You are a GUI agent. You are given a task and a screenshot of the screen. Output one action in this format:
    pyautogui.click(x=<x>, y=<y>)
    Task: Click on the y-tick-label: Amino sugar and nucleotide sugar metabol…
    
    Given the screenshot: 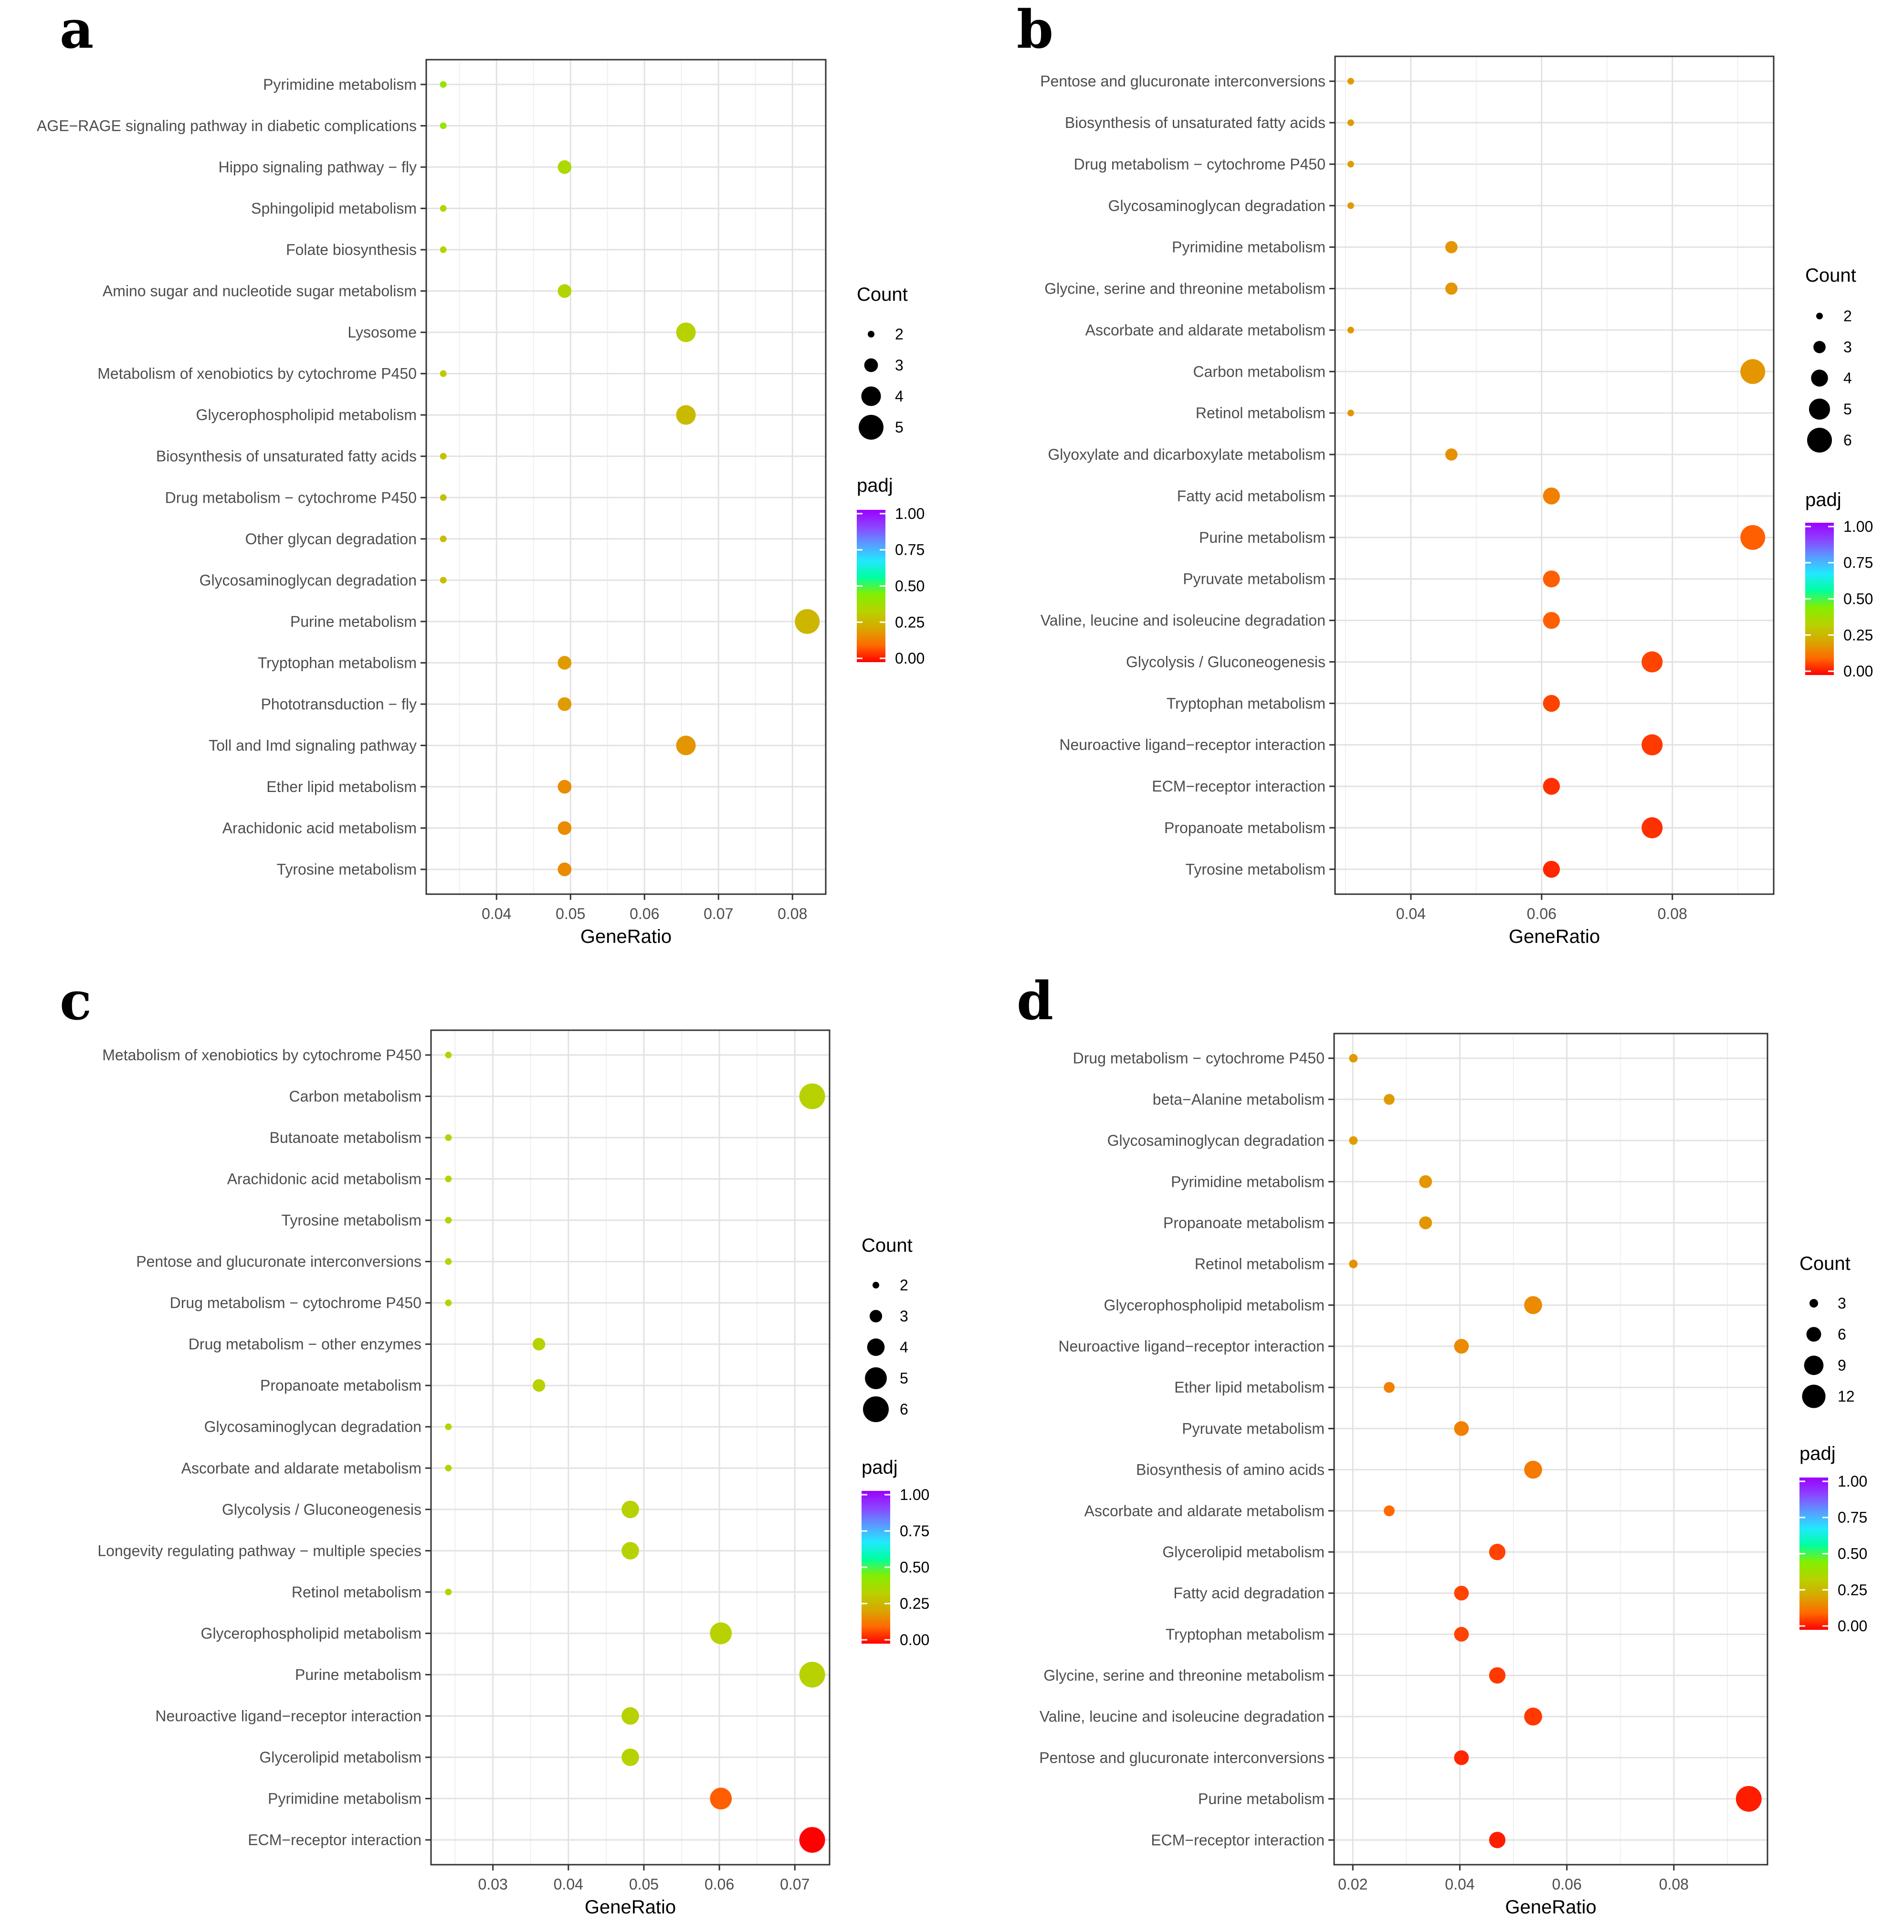 What is the action you would take?
    pyautogui.click(x=260, y=291)
    